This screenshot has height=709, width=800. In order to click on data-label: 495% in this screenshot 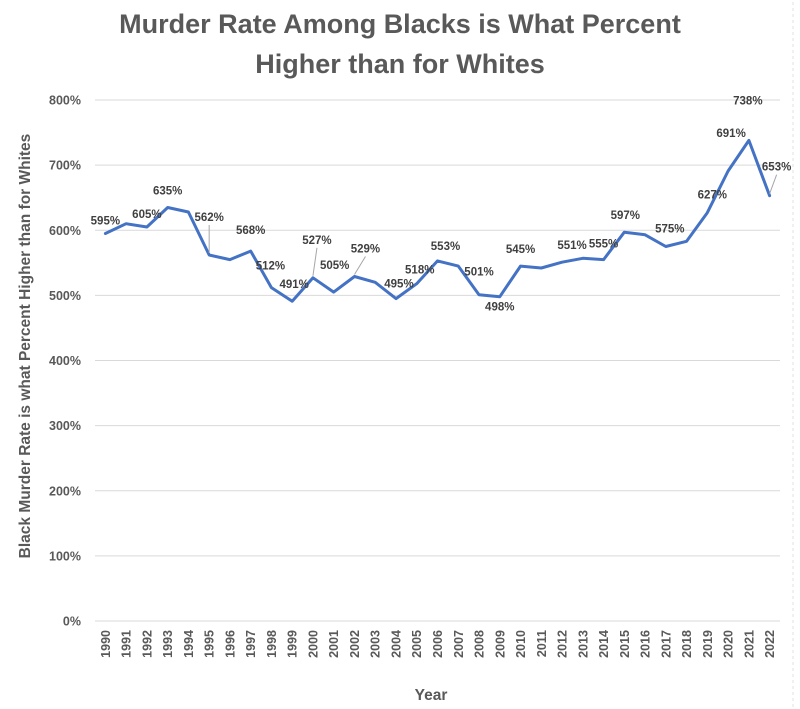, I will do `click(398, 285)`.